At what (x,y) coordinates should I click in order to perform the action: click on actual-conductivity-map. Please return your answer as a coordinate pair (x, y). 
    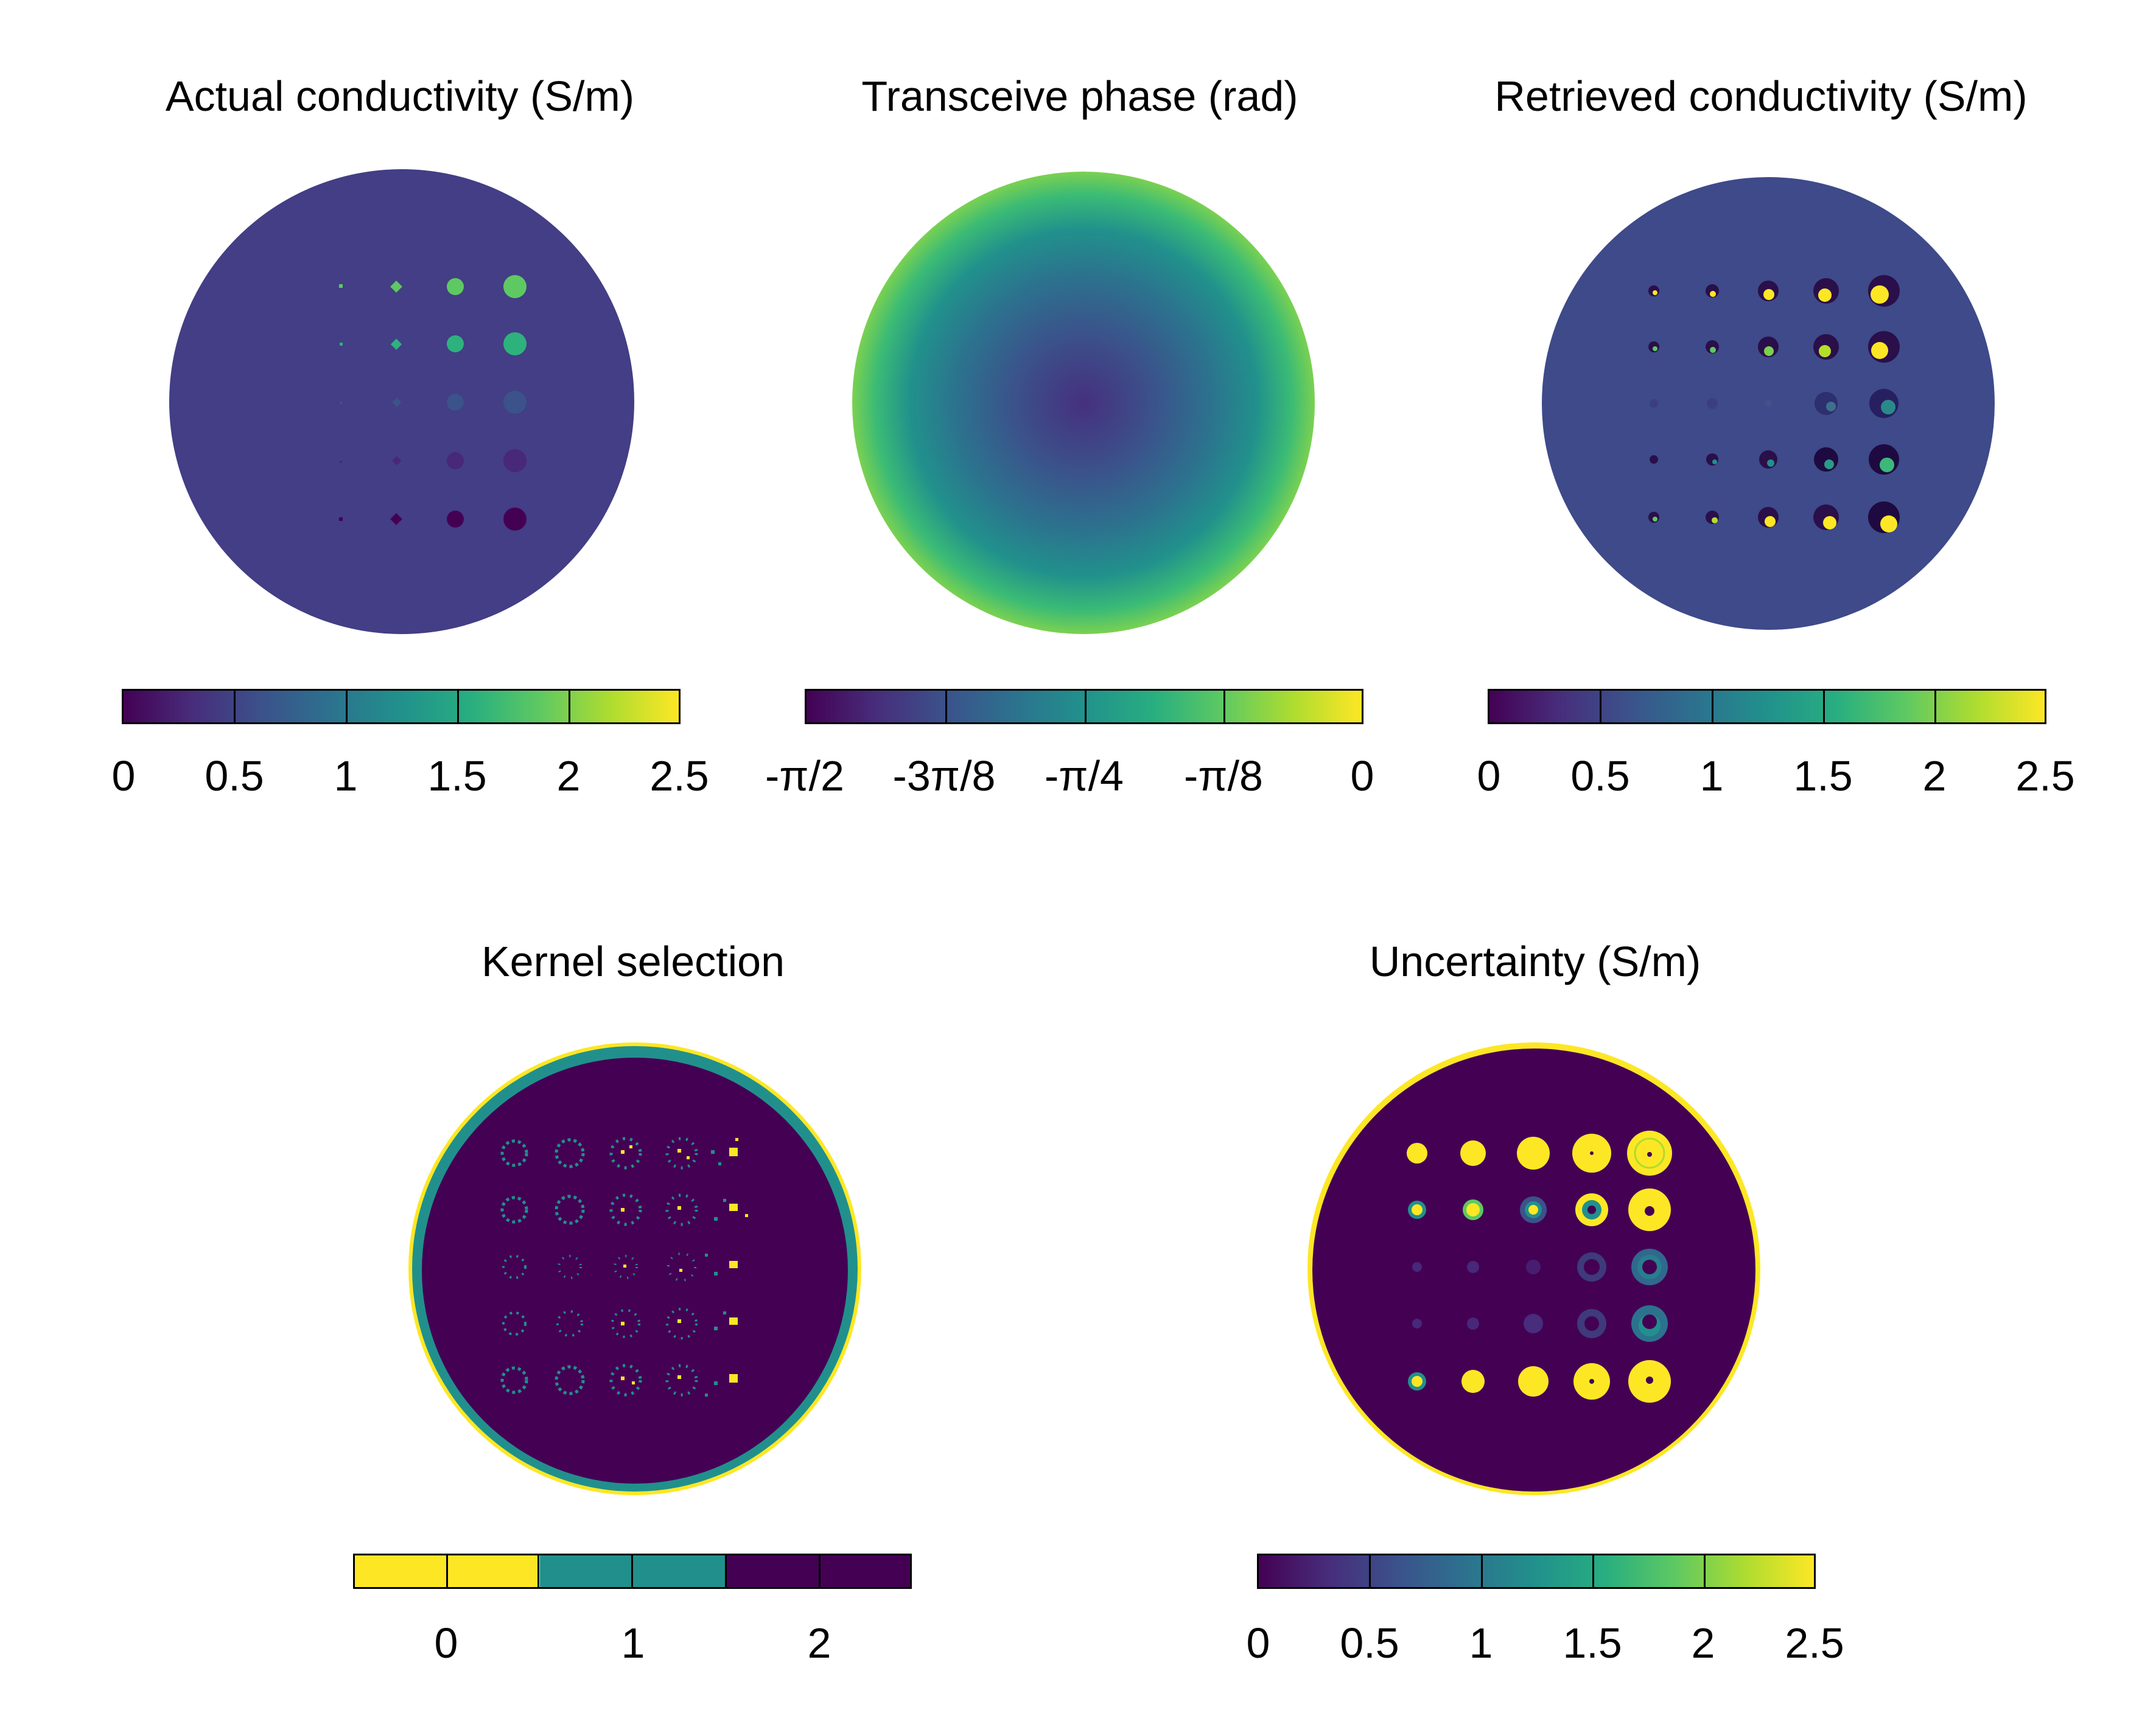
    Looking at the image, I should click on (401, 401).